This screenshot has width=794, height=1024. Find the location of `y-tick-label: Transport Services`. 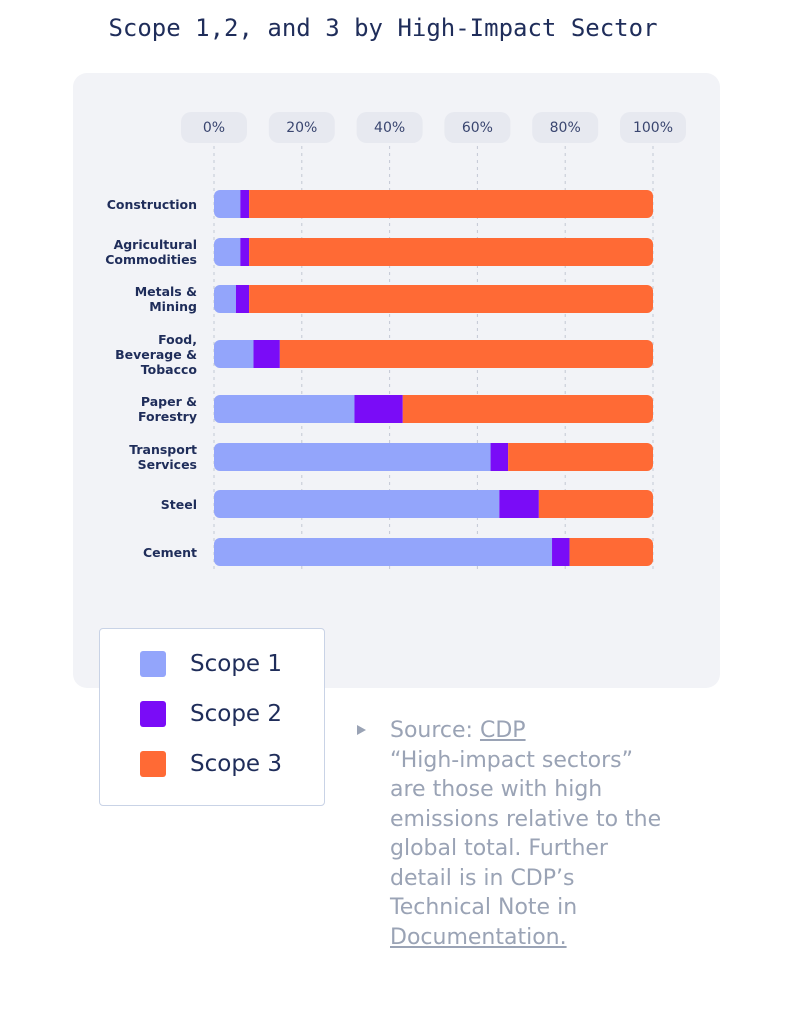

y-tick-label: Transport Services is located at coordinates (163, 457).